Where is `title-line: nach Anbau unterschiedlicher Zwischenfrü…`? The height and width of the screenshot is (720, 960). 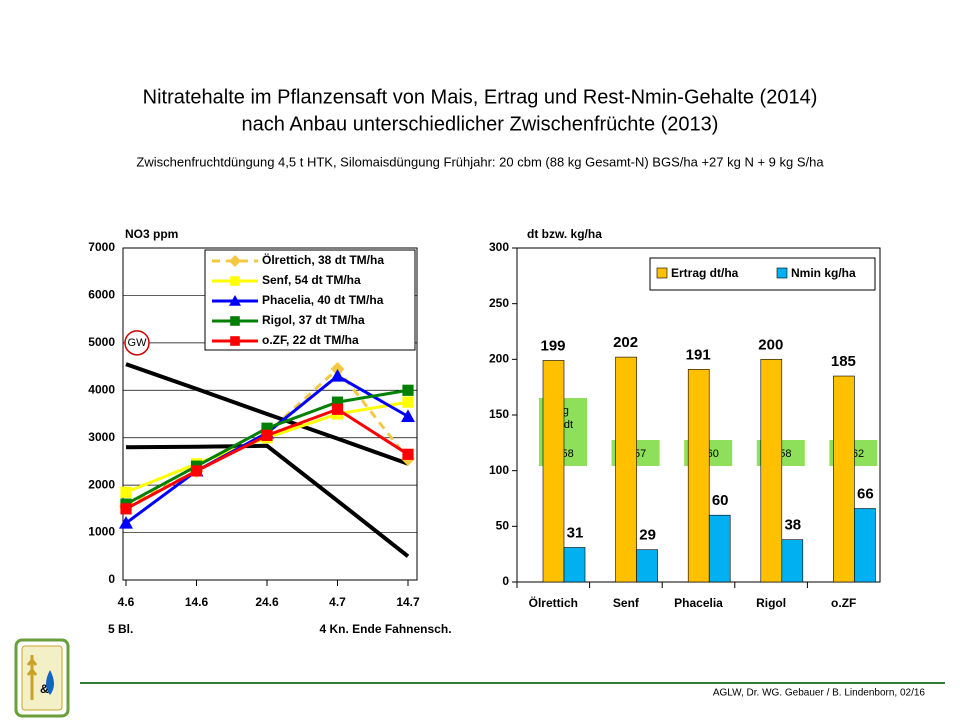 title-line: nach Anbau unterschiedlicher Zwischenfrü… is located at coordinates (480, 124).